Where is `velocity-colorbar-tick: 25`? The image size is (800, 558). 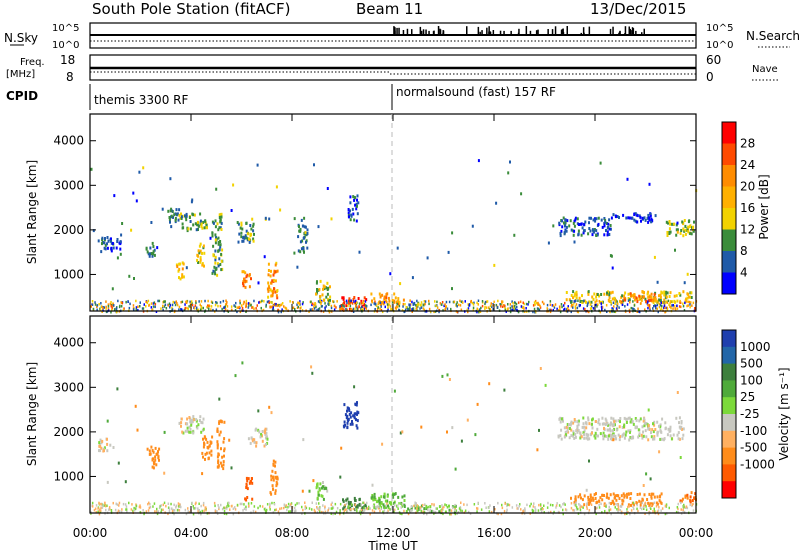 velocity-colorbar-tick: 25 is located at coordinates (747, 397).